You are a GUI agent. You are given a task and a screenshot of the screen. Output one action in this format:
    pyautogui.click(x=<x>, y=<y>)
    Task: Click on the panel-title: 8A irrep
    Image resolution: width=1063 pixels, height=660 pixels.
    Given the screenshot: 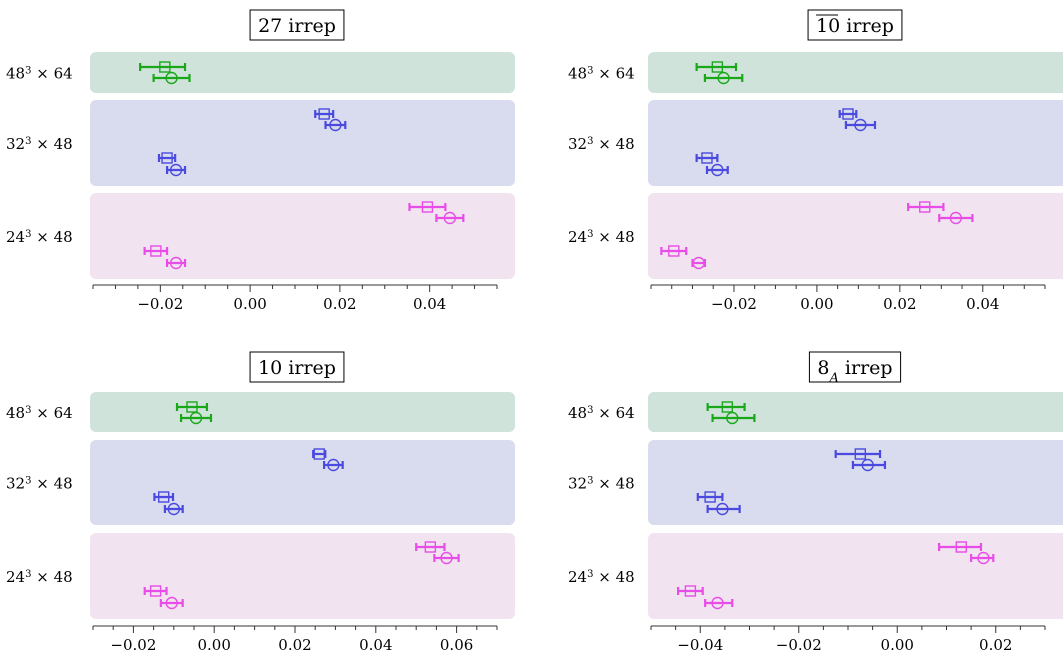 What is the action you would take?
    pyautogui.click(x=855, y=368)
    